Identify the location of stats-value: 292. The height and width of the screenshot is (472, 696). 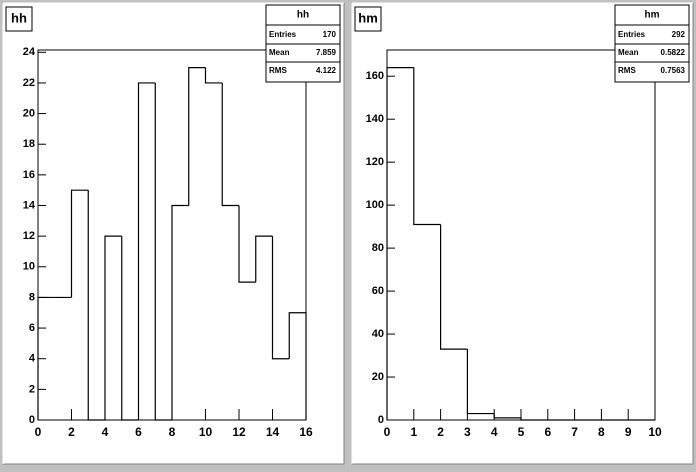
(679, 34).